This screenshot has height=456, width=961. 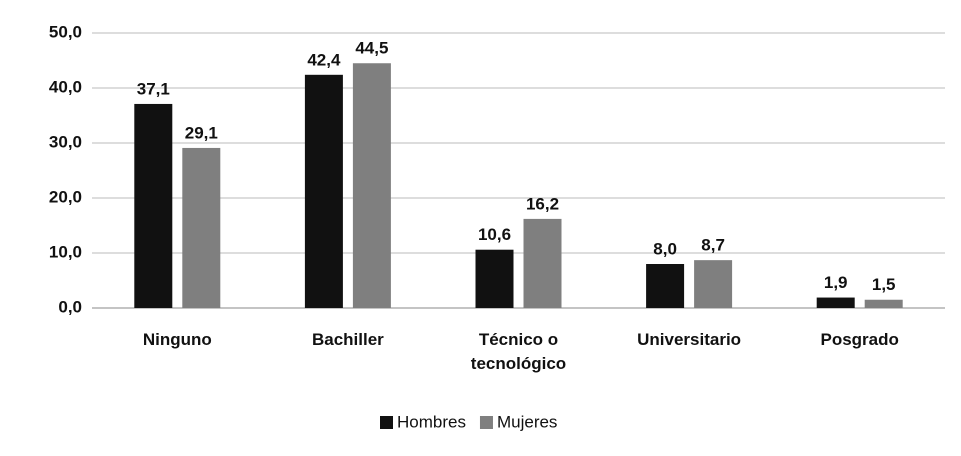 I want to click on x-tick-label: Técnico o tecnológico, so click(x=518, y=351).